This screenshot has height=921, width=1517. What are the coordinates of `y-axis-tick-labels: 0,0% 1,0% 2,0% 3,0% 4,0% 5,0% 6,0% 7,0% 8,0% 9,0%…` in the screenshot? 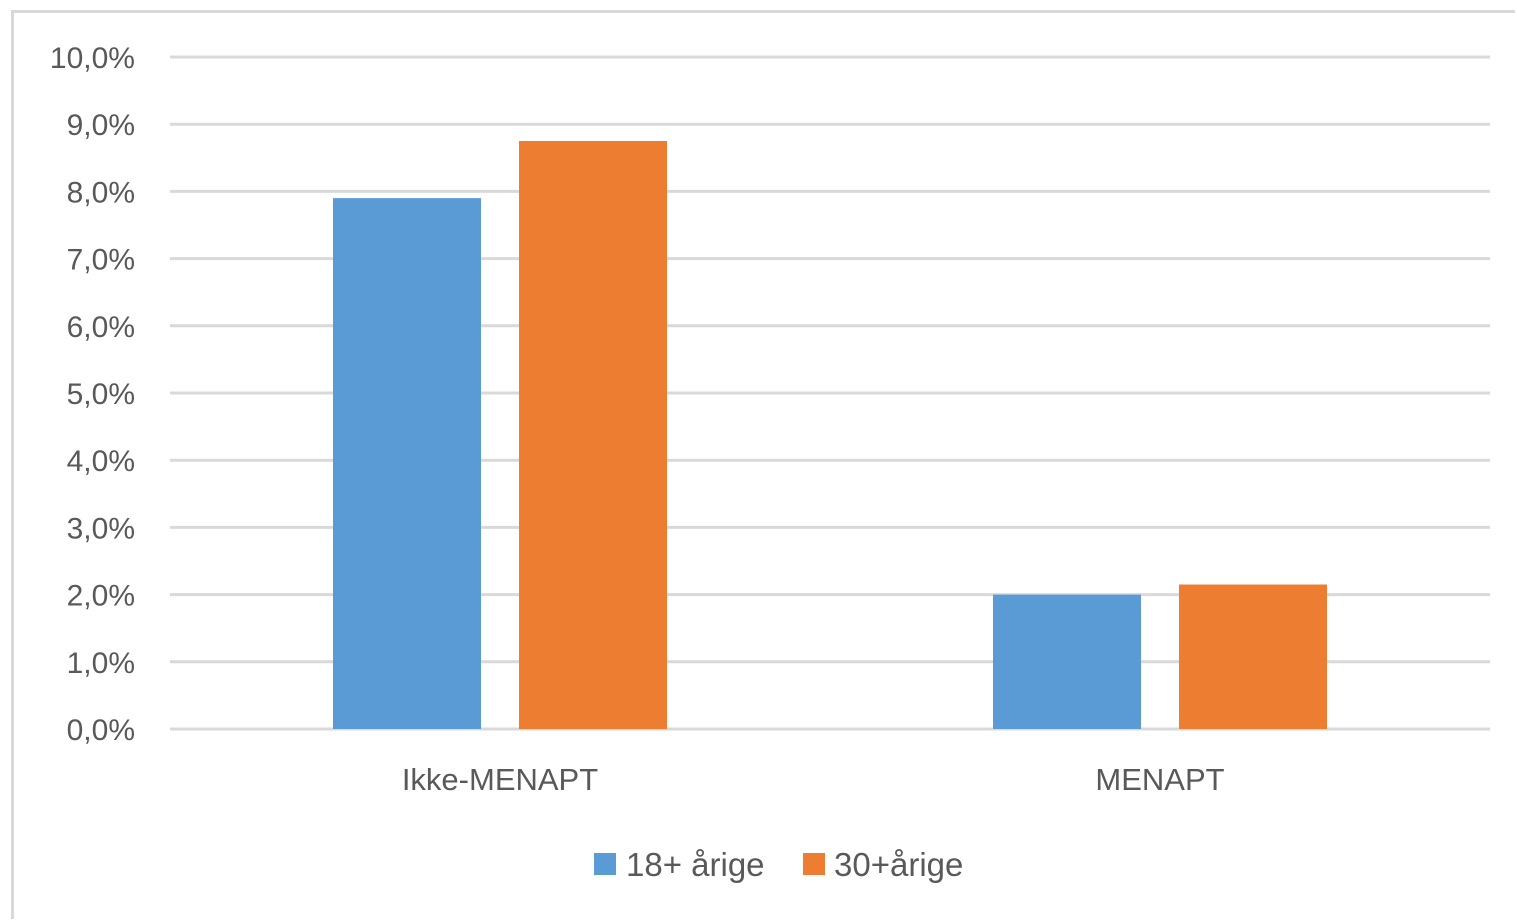 It's located at (92, 394).